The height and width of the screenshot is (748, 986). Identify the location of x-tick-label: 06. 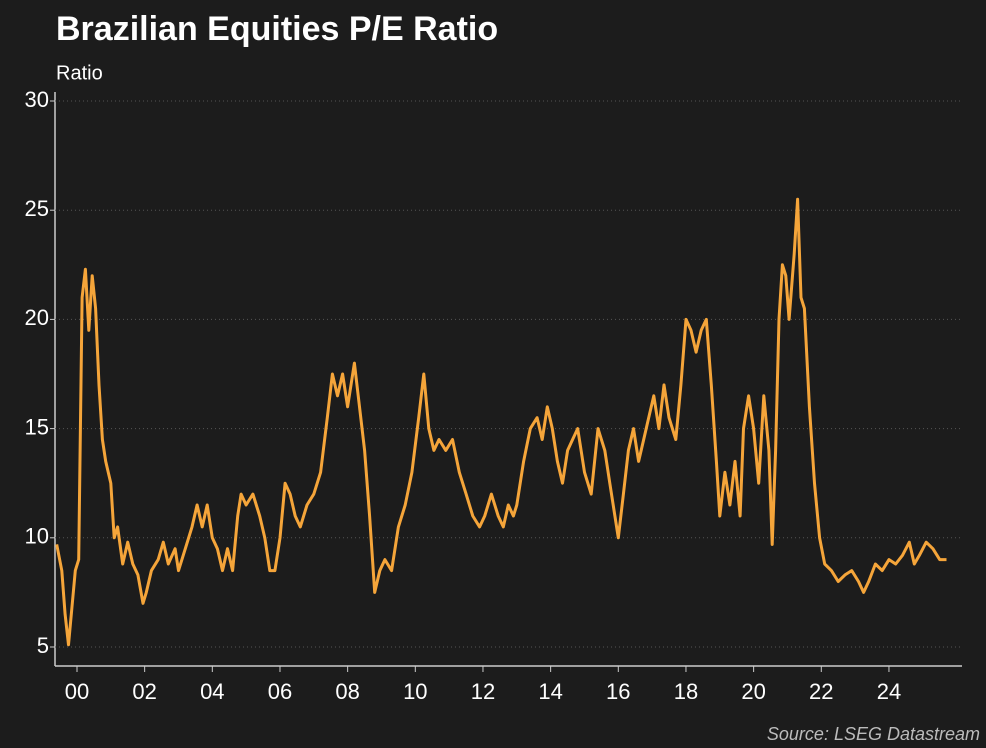
(280, 691).